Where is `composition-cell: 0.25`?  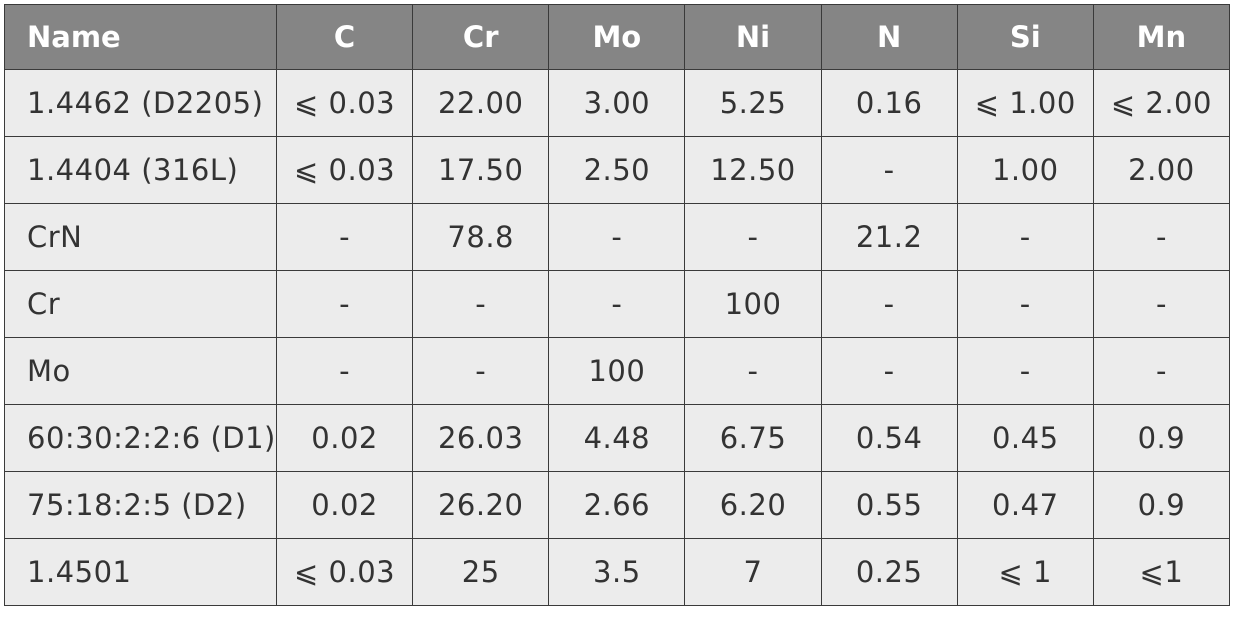 composition-cell: 0.25 is located at coordinates (889, 572).